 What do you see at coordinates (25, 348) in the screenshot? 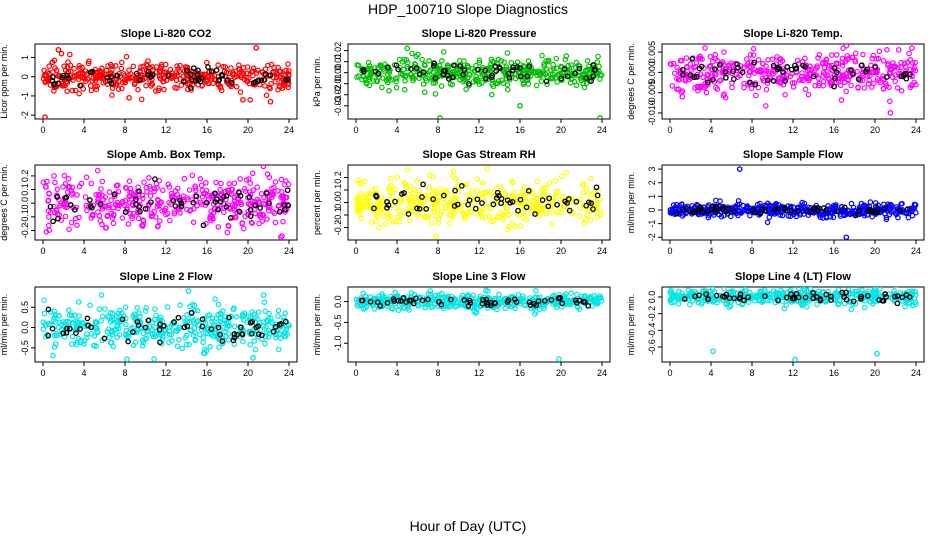
I see `y-tick-label: -0.5` at bounding box center [25, 348].